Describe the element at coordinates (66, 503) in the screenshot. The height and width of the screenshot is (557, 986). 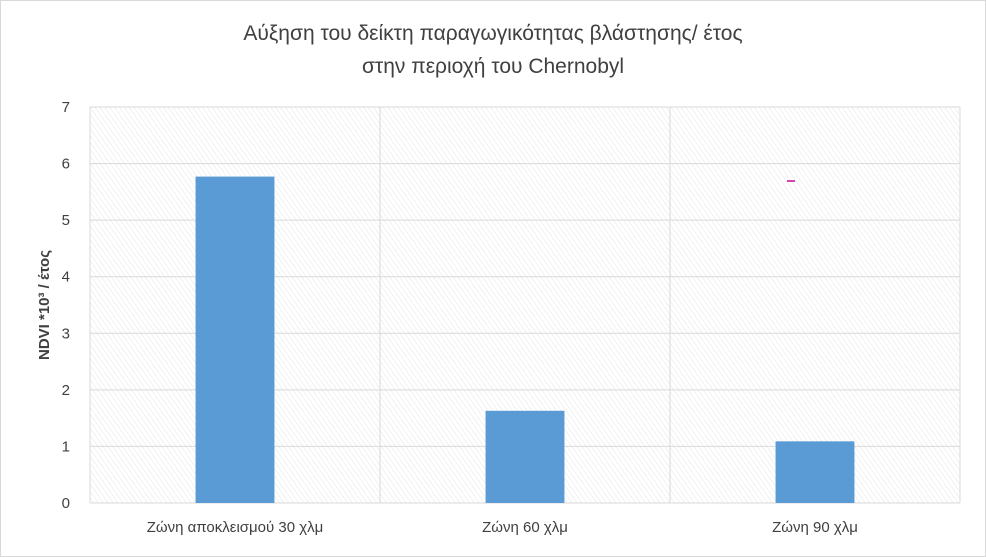
I see `y-tick-label: 0` at that location.